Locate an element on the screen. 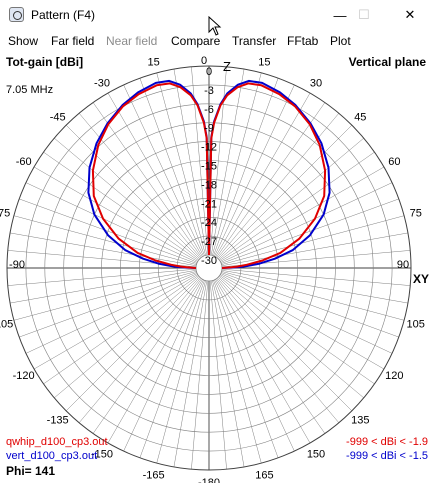 The image size is (433, 483). angle-label: -120 is located at coordinates (24, 376).